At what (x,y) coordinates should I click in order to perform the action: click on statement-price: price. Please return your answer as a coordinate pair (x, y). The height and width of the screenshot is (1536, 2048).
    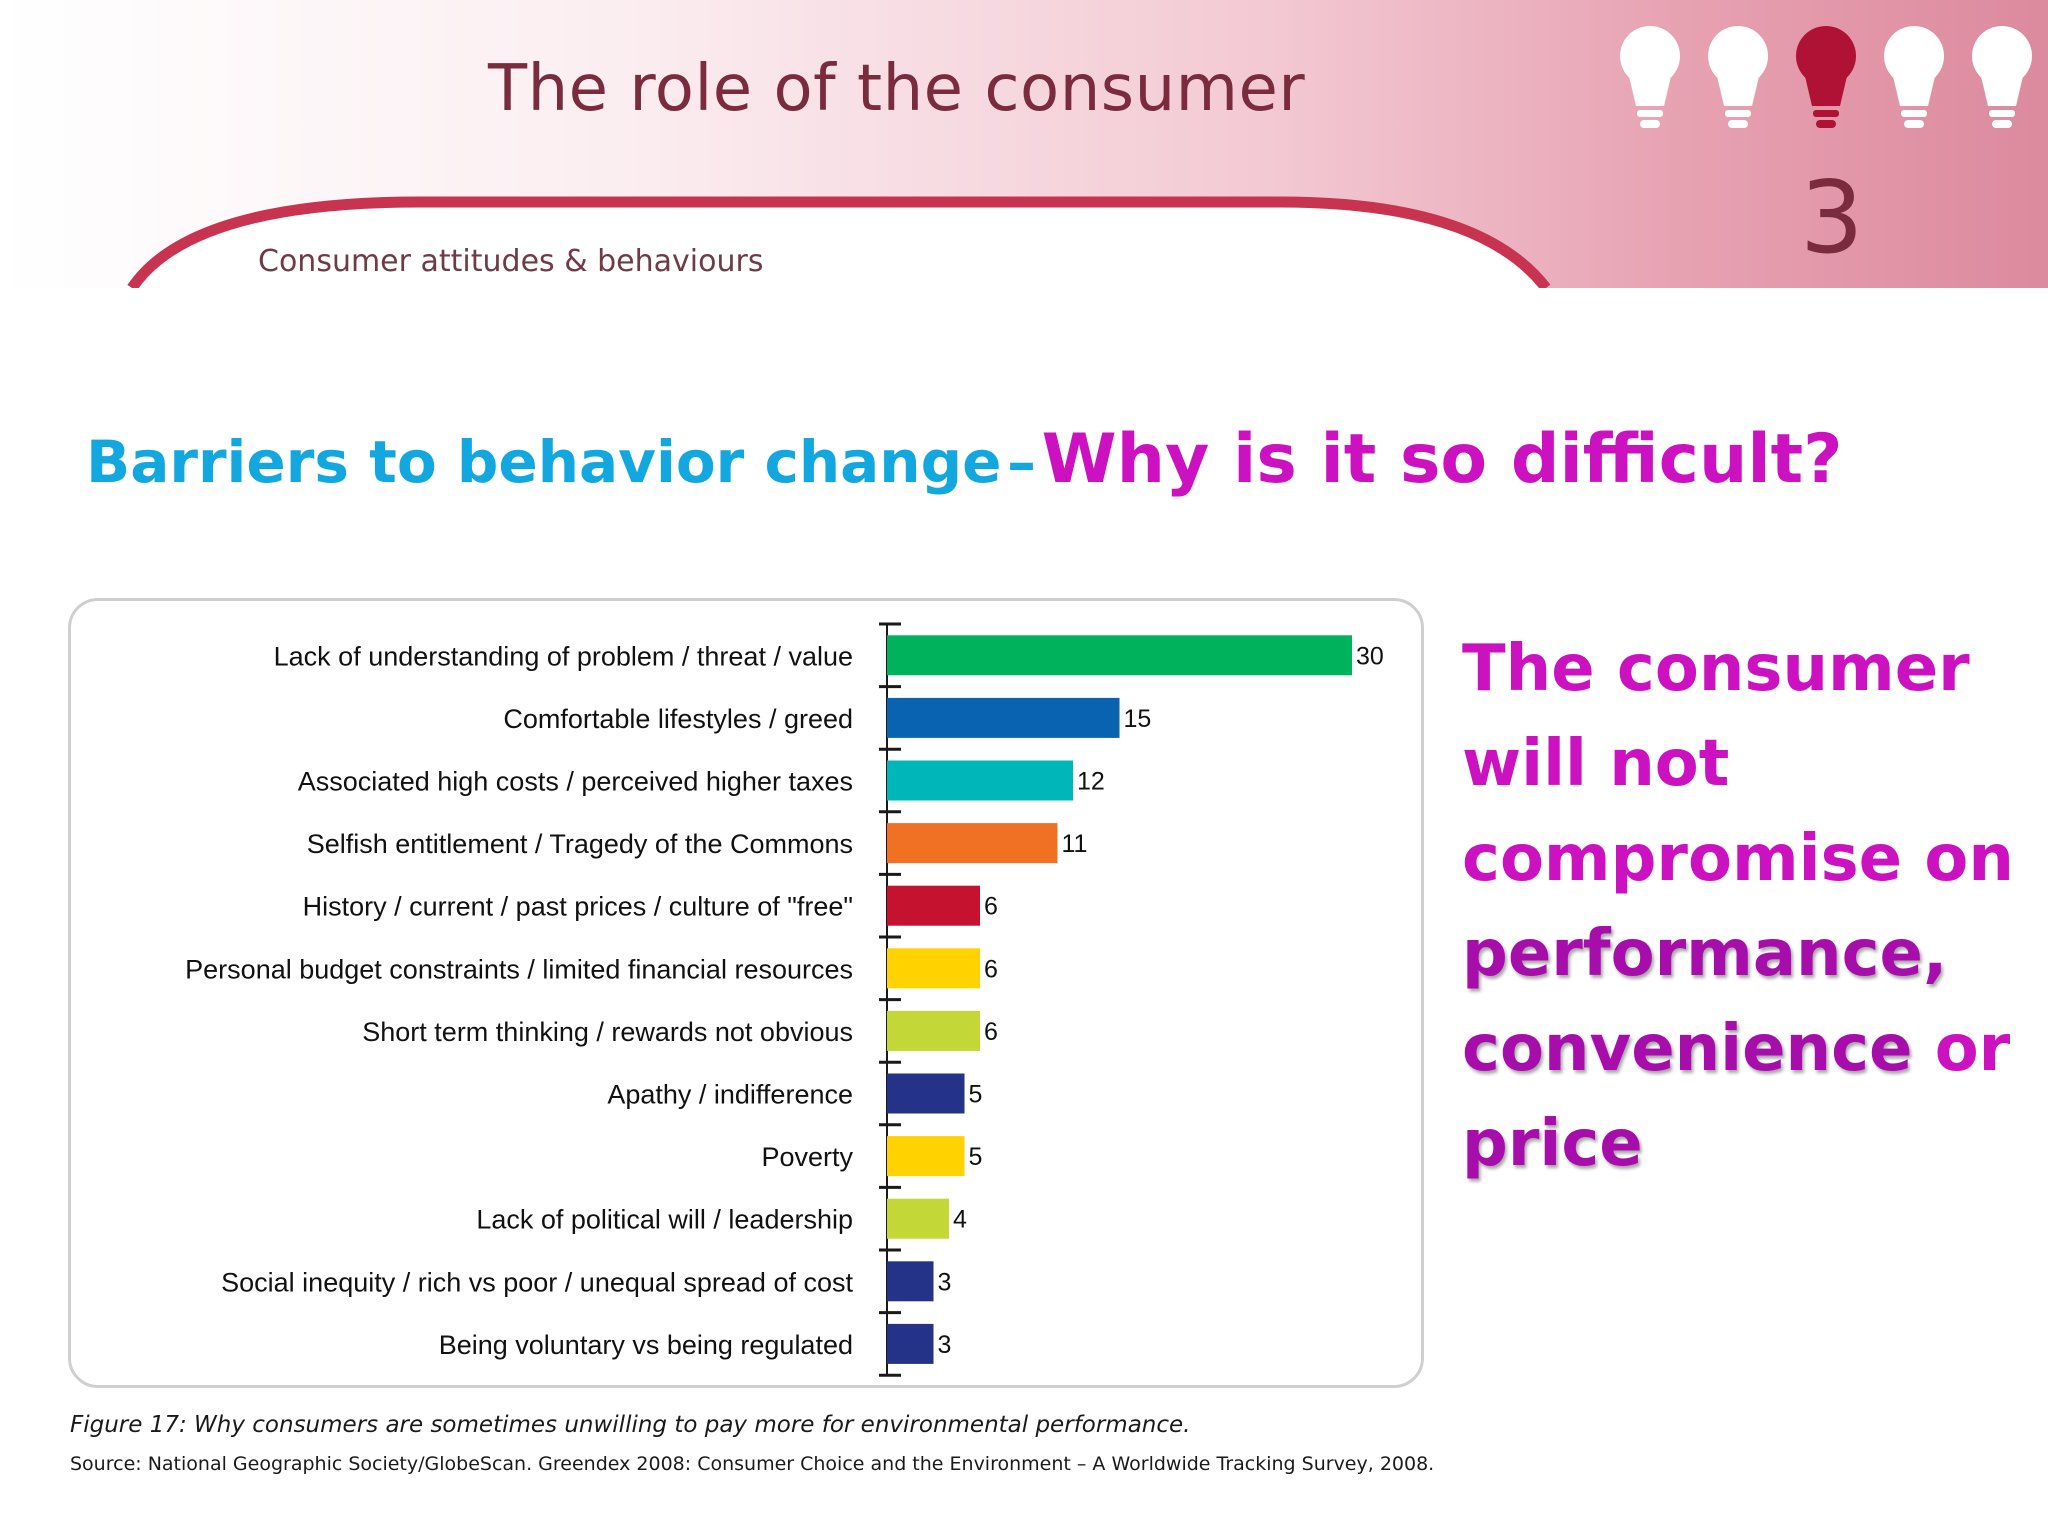
    Looking at the image, I should click on (1552, 1144).